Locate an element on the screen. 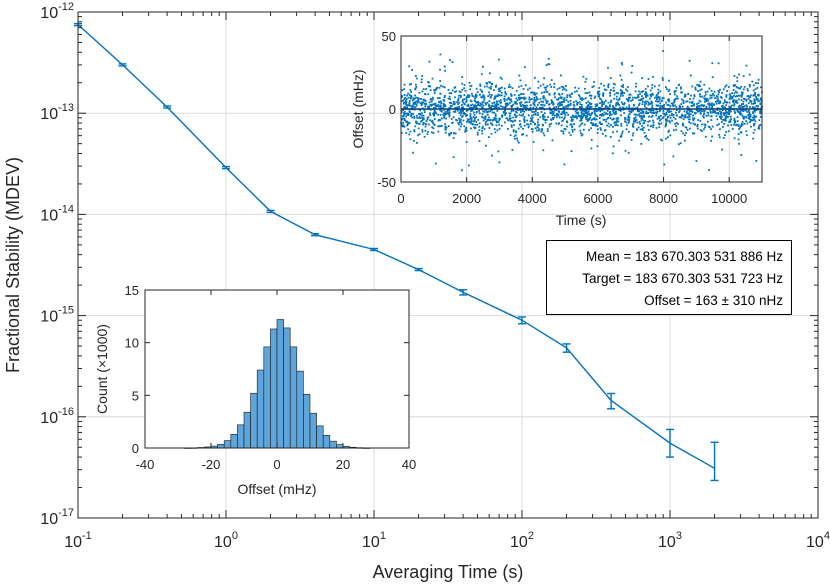  histogram-bar is located at coordinates (260, 409).